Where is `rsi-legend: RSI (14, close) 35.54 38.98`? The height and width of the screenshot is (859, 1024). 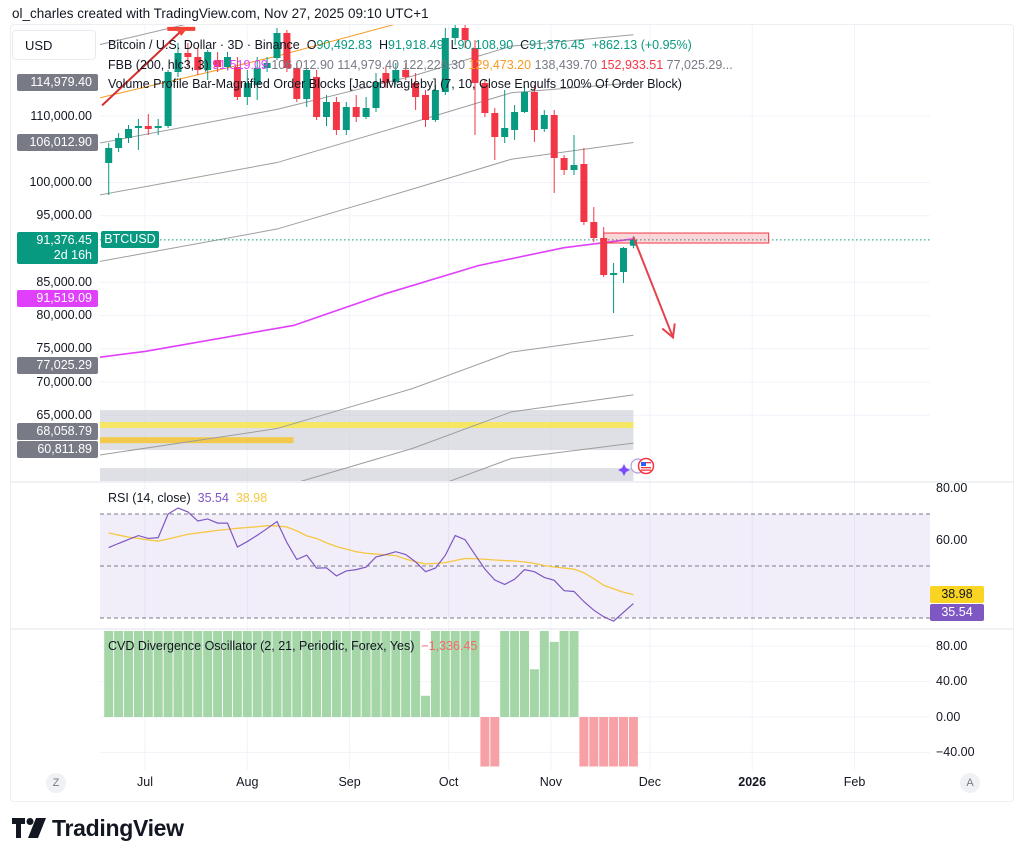 rsi-legend: RSI (14, close) 35.54 38.98 is located at coordinates (188, 498).